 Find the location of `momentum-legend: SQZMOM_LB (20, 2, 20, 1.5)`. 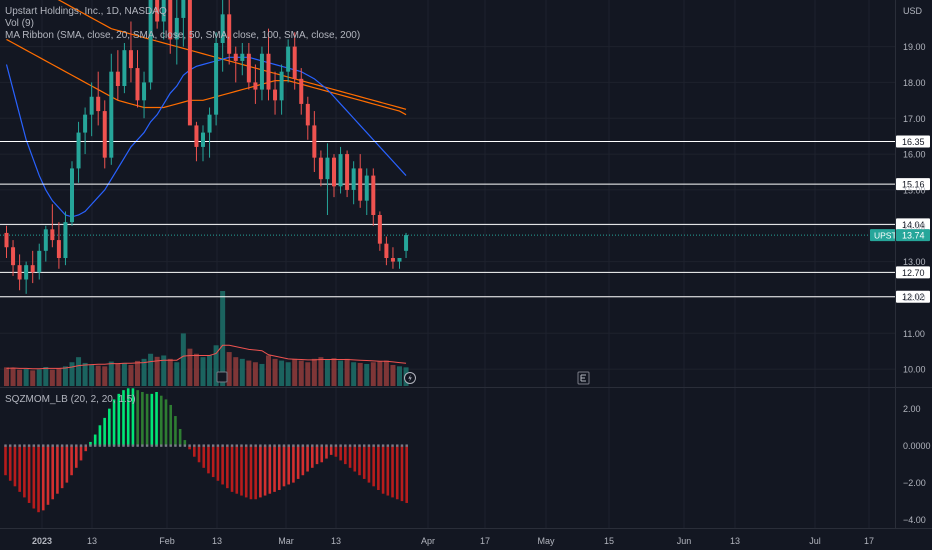

momentum-legend: SQZMOM_LB (20, 2, 20, 1.5) is located at coordinates (70, 399).